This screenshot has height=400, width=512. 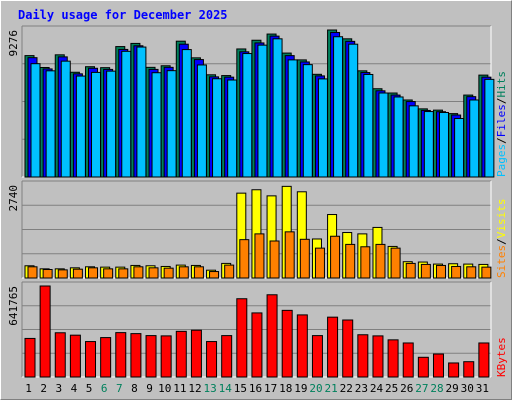 What do you see at coordinates (74, 388) in the screenshot?
I see `x-tick-day-4: 4` at bounding box center [74, 388].